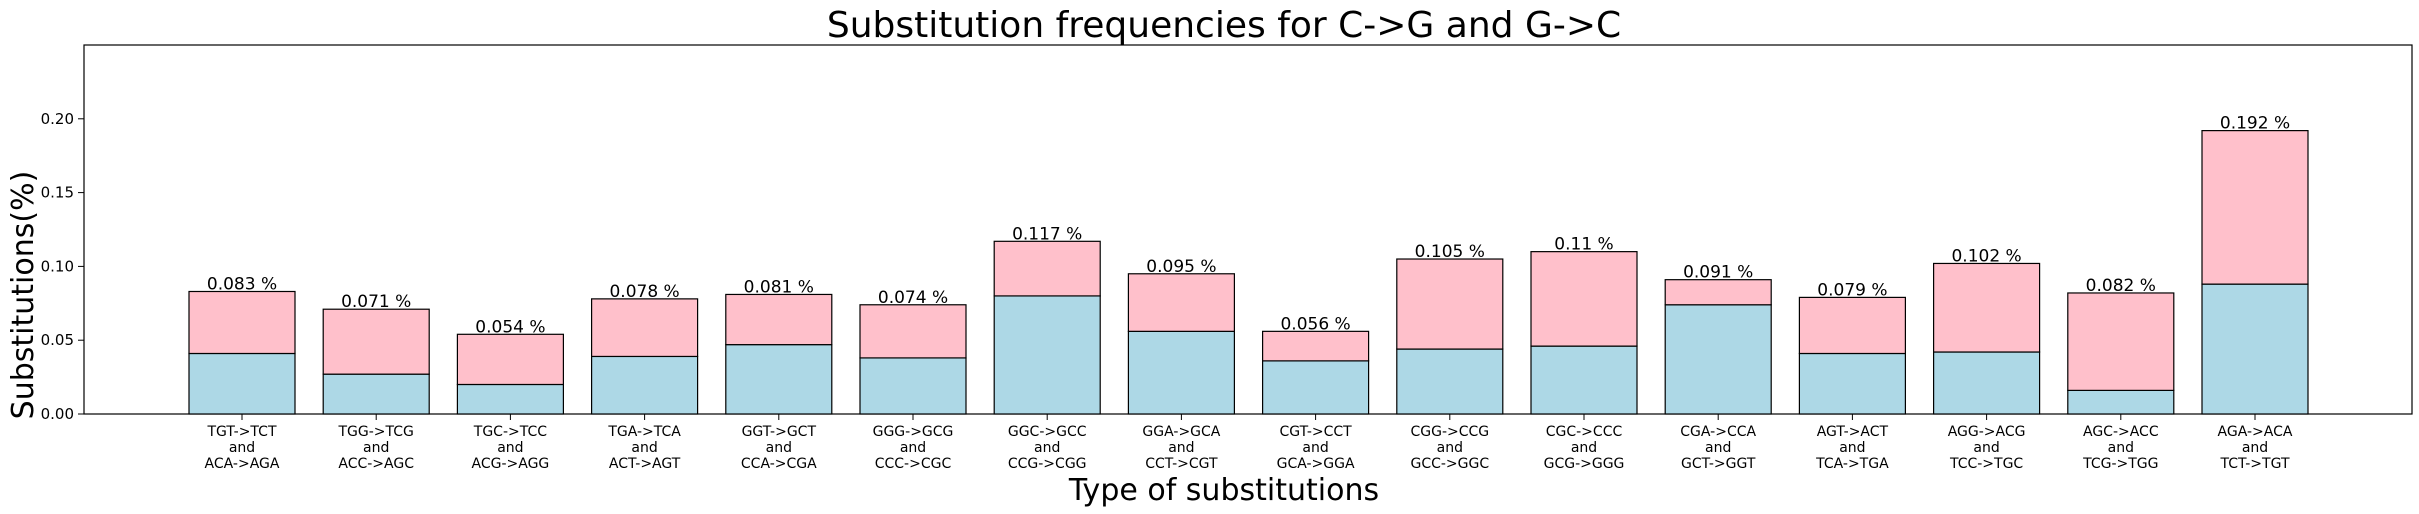 The image size is (2419, 514). I want to click on x-tick-label: TGG->TCG, so click(376, 432).